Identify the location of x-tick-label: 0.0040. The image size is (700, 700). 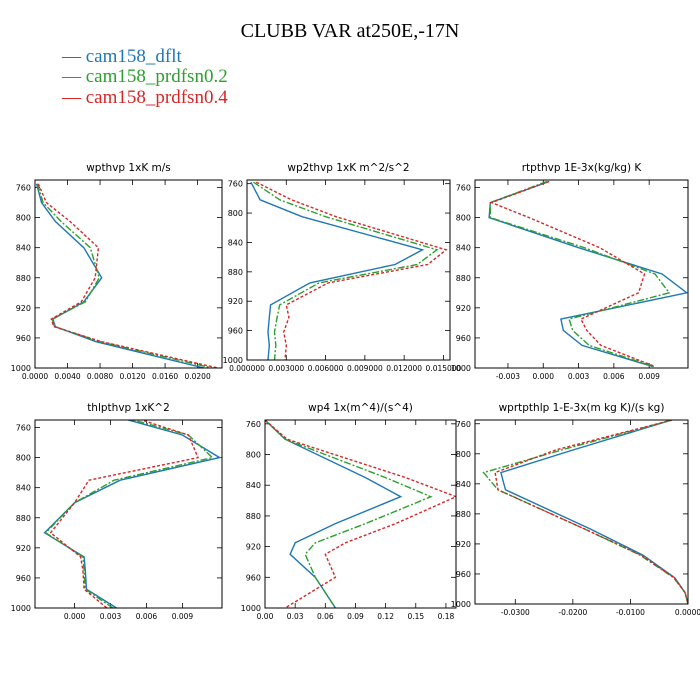
(67, 376).